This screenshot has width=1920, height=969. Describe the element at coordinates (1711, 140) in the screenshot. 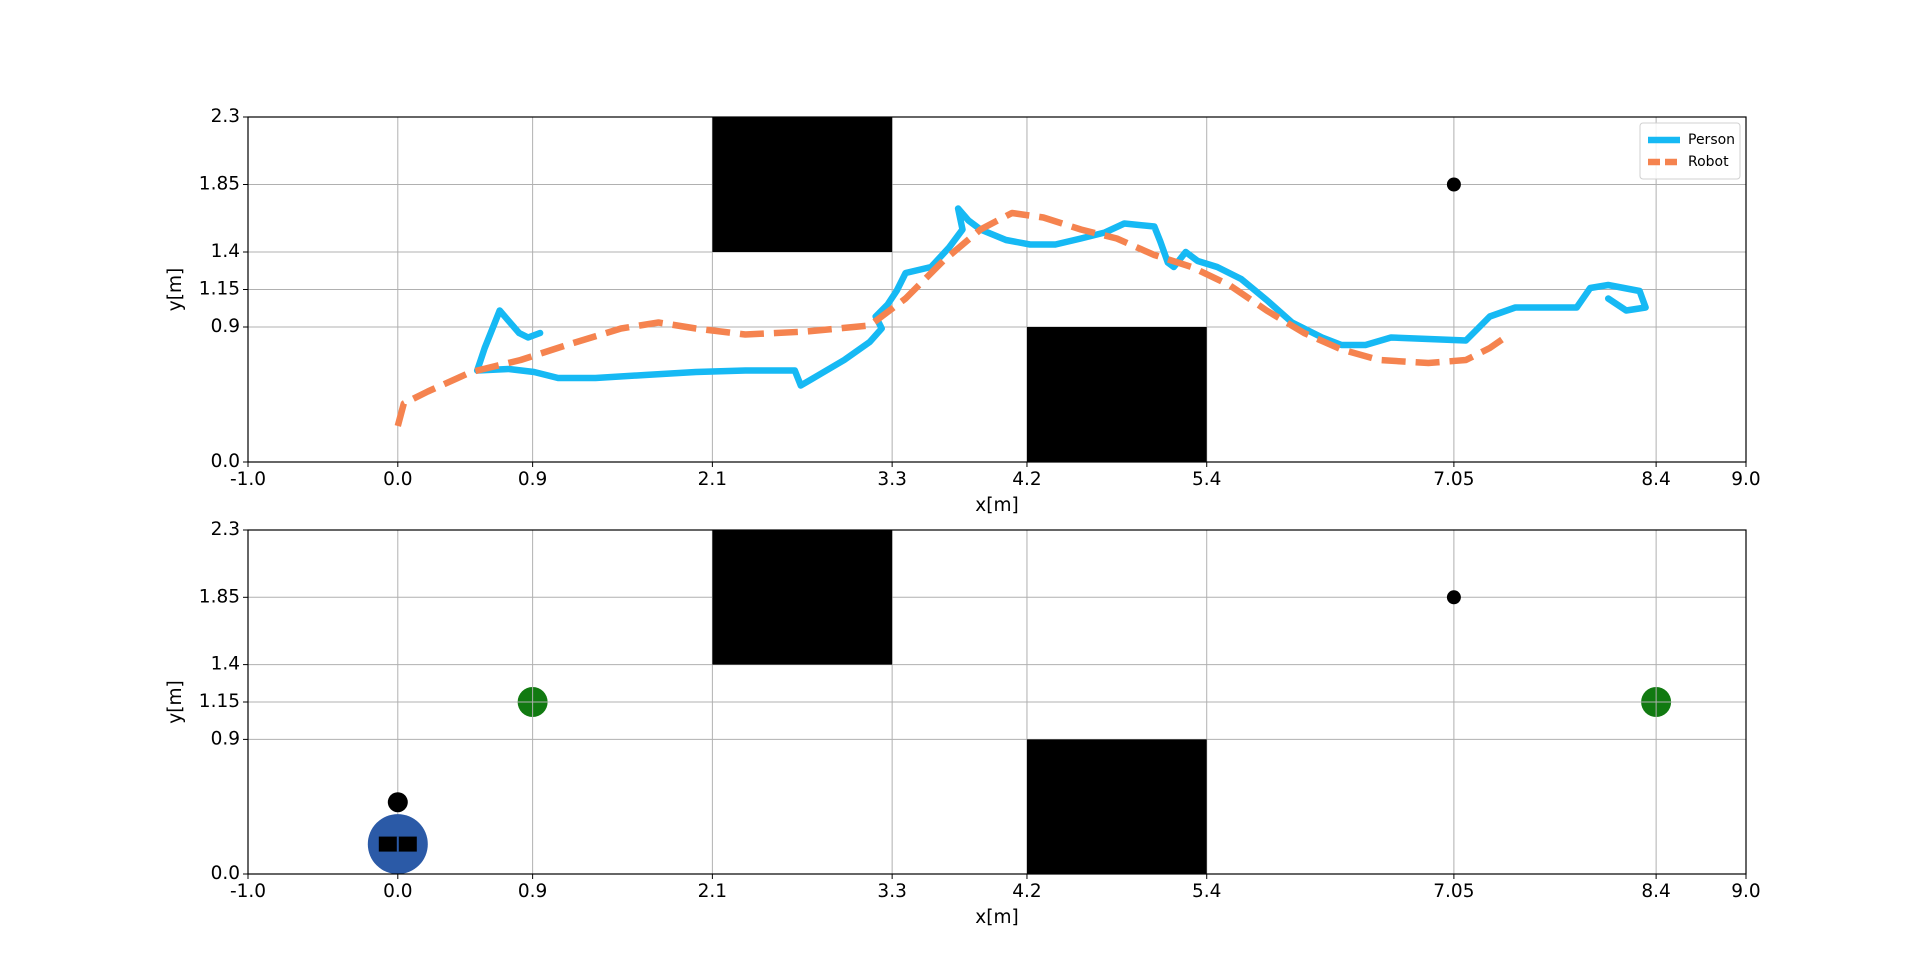

I see `legend-label: Person` at that location.